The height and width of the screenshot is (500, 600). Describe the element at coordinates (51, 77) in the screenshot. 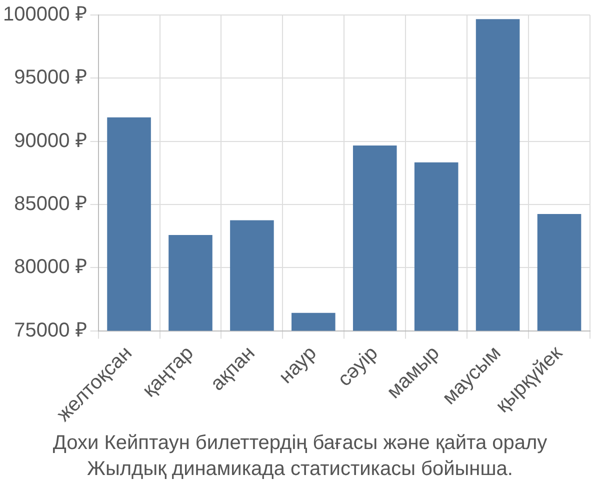

I see `y-tick-label: 95000 ₽` at that location.